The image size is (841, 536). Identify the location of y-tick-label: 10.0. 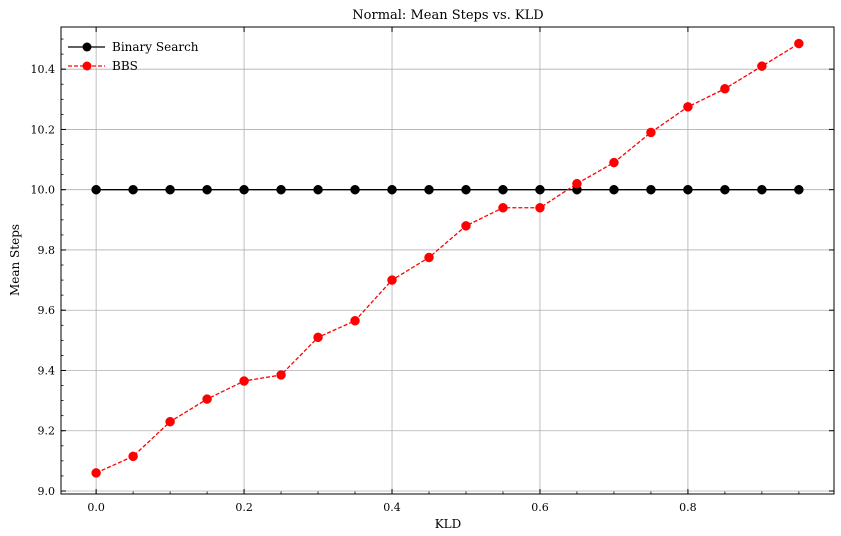
(43, 190).